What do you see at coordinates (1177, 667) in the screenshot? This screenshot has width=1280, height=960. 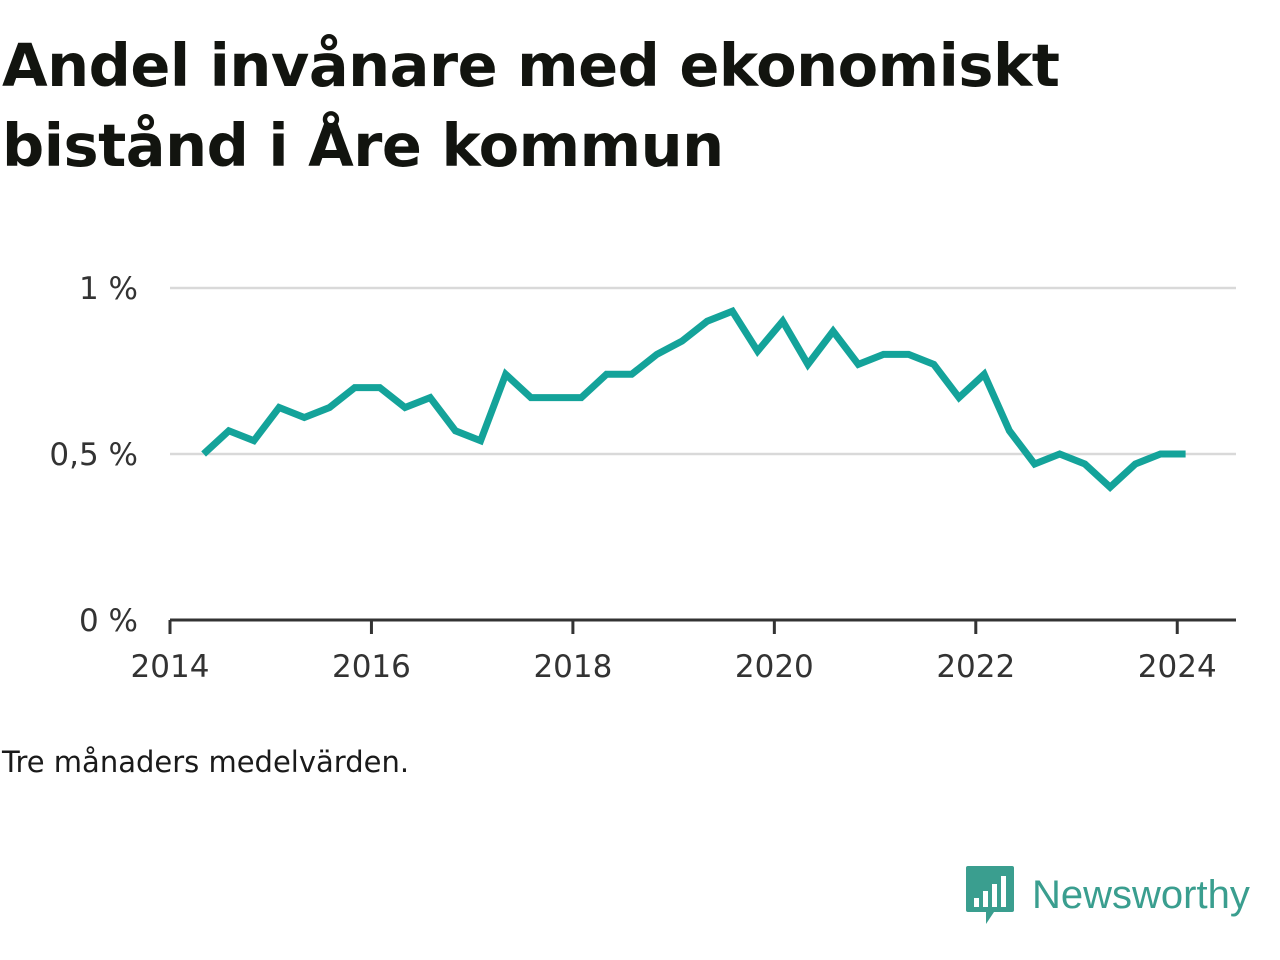 I see `x-tick-label: 2024` at bounding box center [1177, 667].